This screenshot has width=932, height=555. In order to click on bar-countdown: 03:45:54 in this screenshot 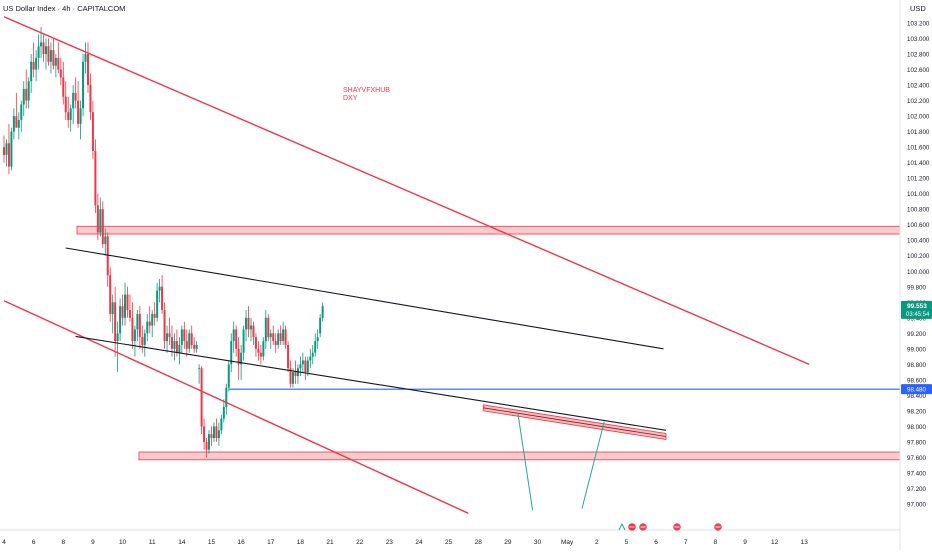, I will do `click(918, 315)`.